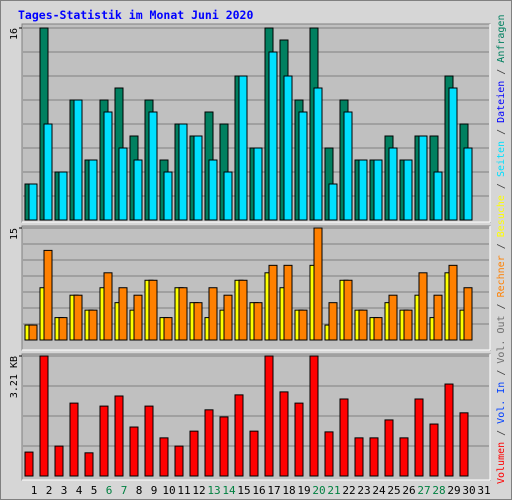  Describe the element at coordinates (501, 102) in the screenshot. I see `legend-entry: Dateien` at that location.